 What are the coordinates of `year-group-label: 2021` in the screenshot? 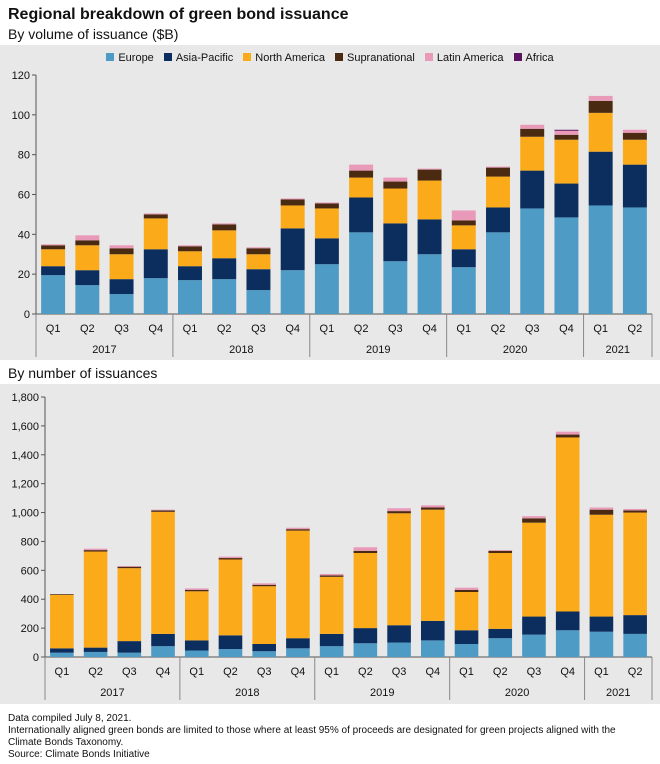 It's located at (618, 693).